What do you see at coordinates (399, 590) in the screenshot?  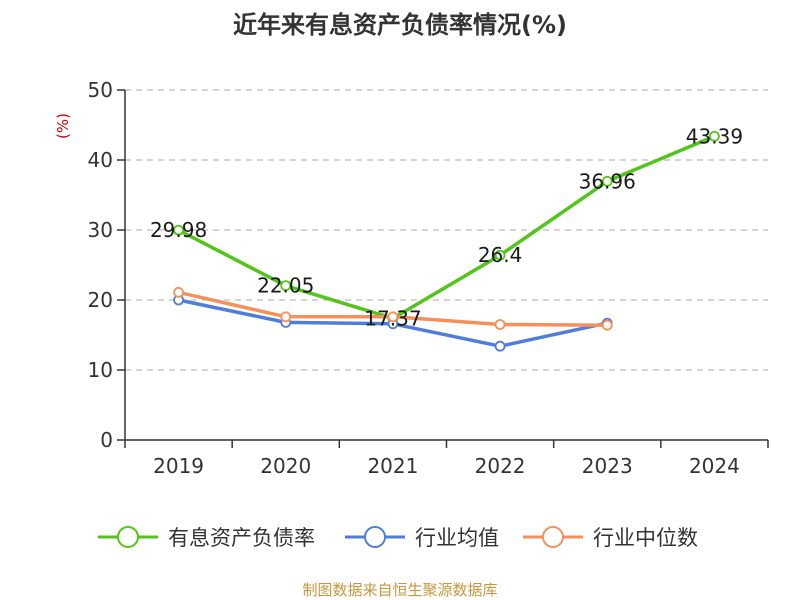 I see `source-note: 制图数据来自恒生聚源数据库` at bounding box center [399, 590].